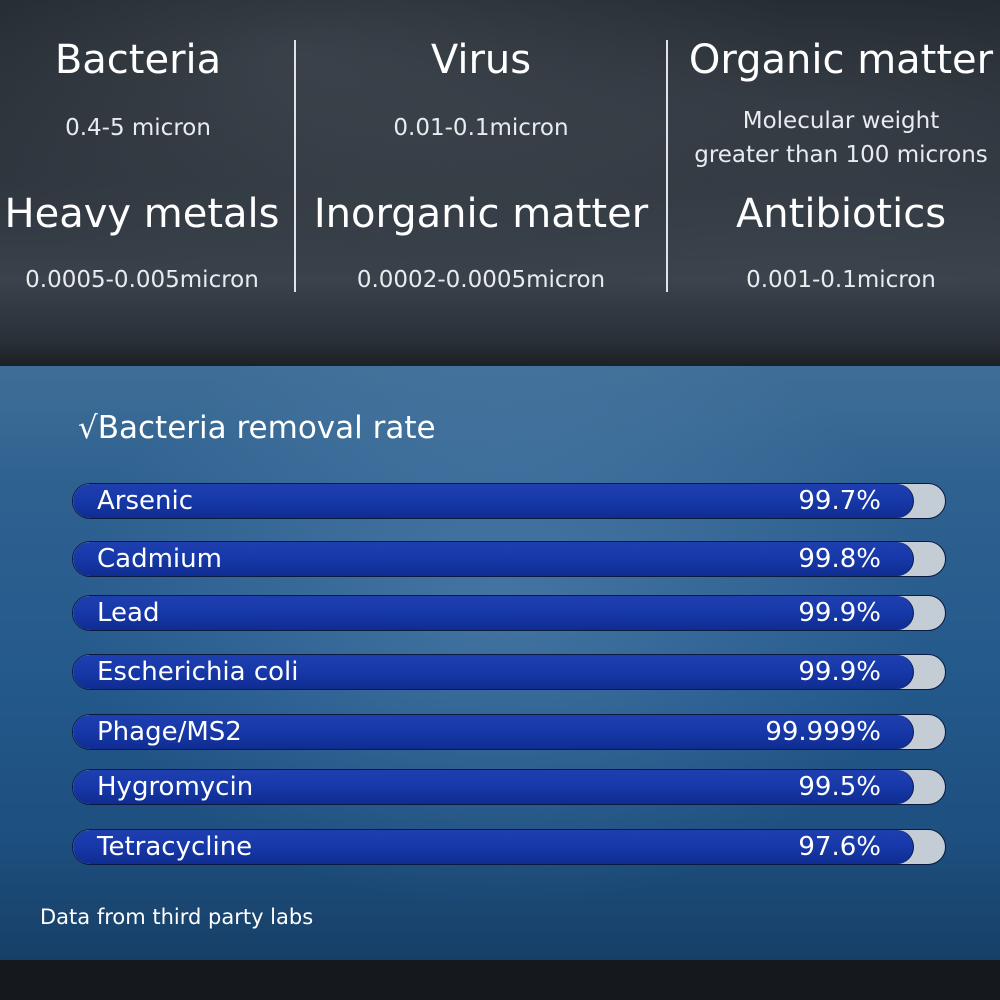 Image resolution: width=1000 pixels, height=1000 pixels. What do you see at coordinates (841, 60) in the screenshot?
I see `category-name: Organic matter` at bounding box center [841, 60].